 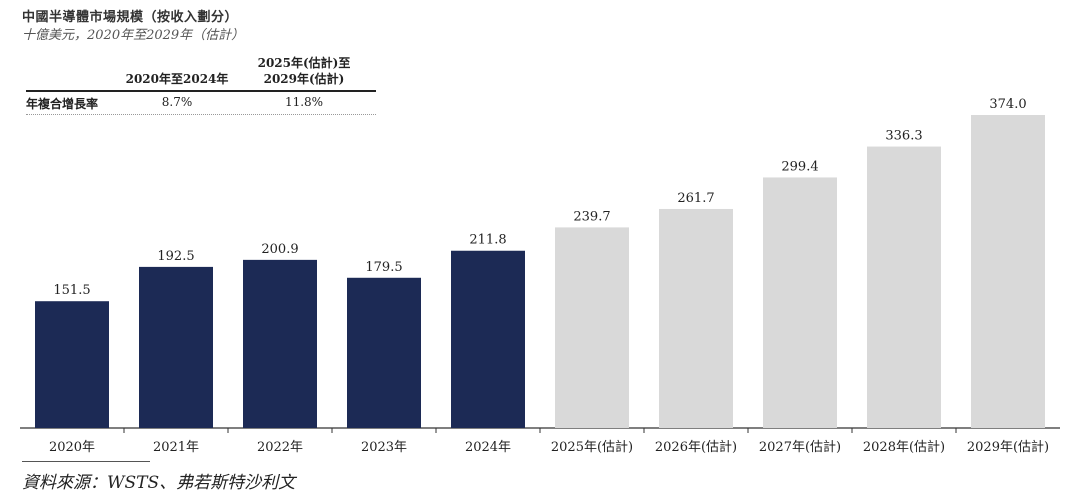 I want to click on source-divider, so click(x=86, y=461).